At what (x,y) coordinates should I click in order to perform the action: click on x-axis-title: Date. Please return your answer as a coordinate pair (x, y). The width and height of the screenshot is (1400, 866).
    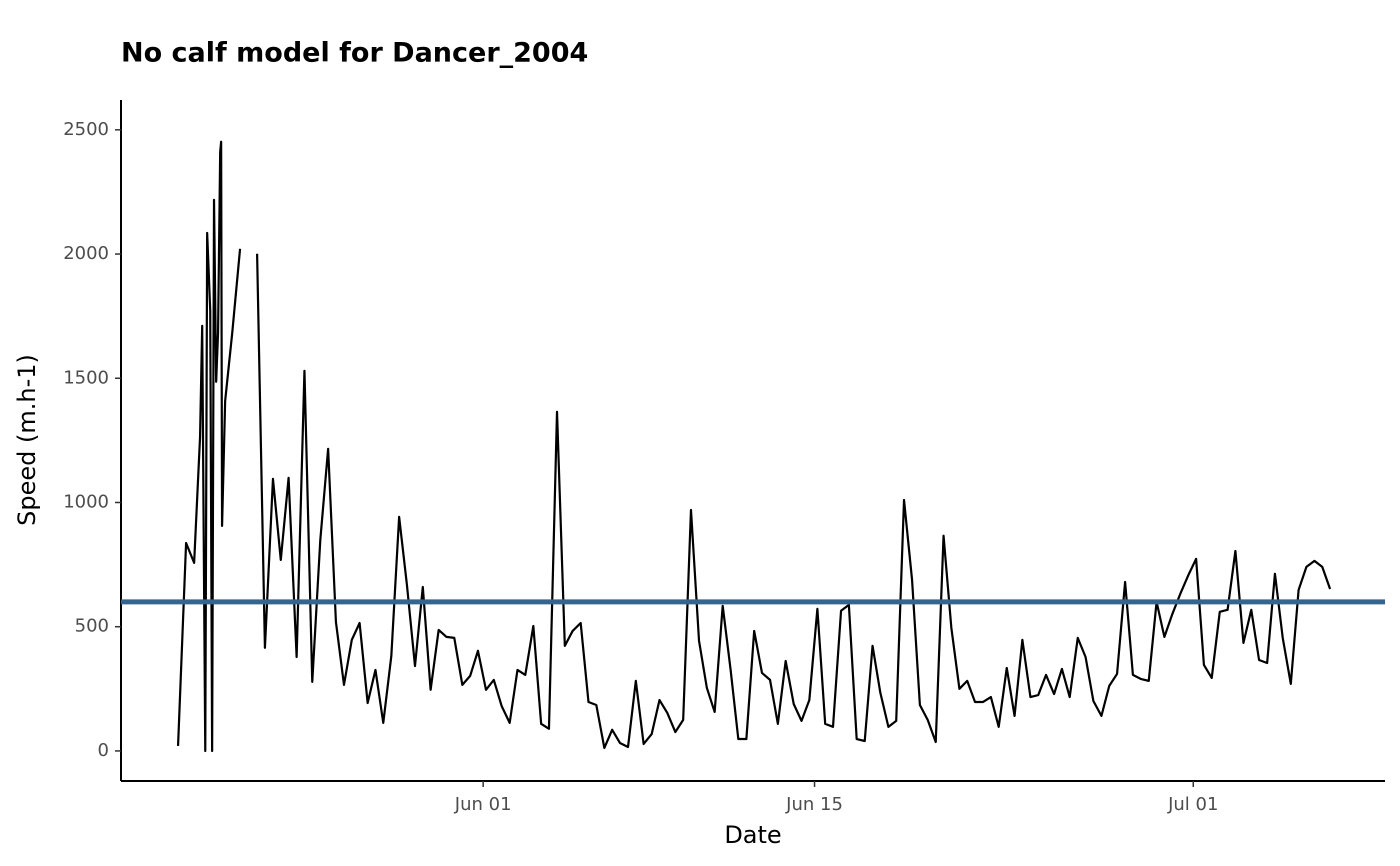
    Looking at the image, I should click on (752, 835).